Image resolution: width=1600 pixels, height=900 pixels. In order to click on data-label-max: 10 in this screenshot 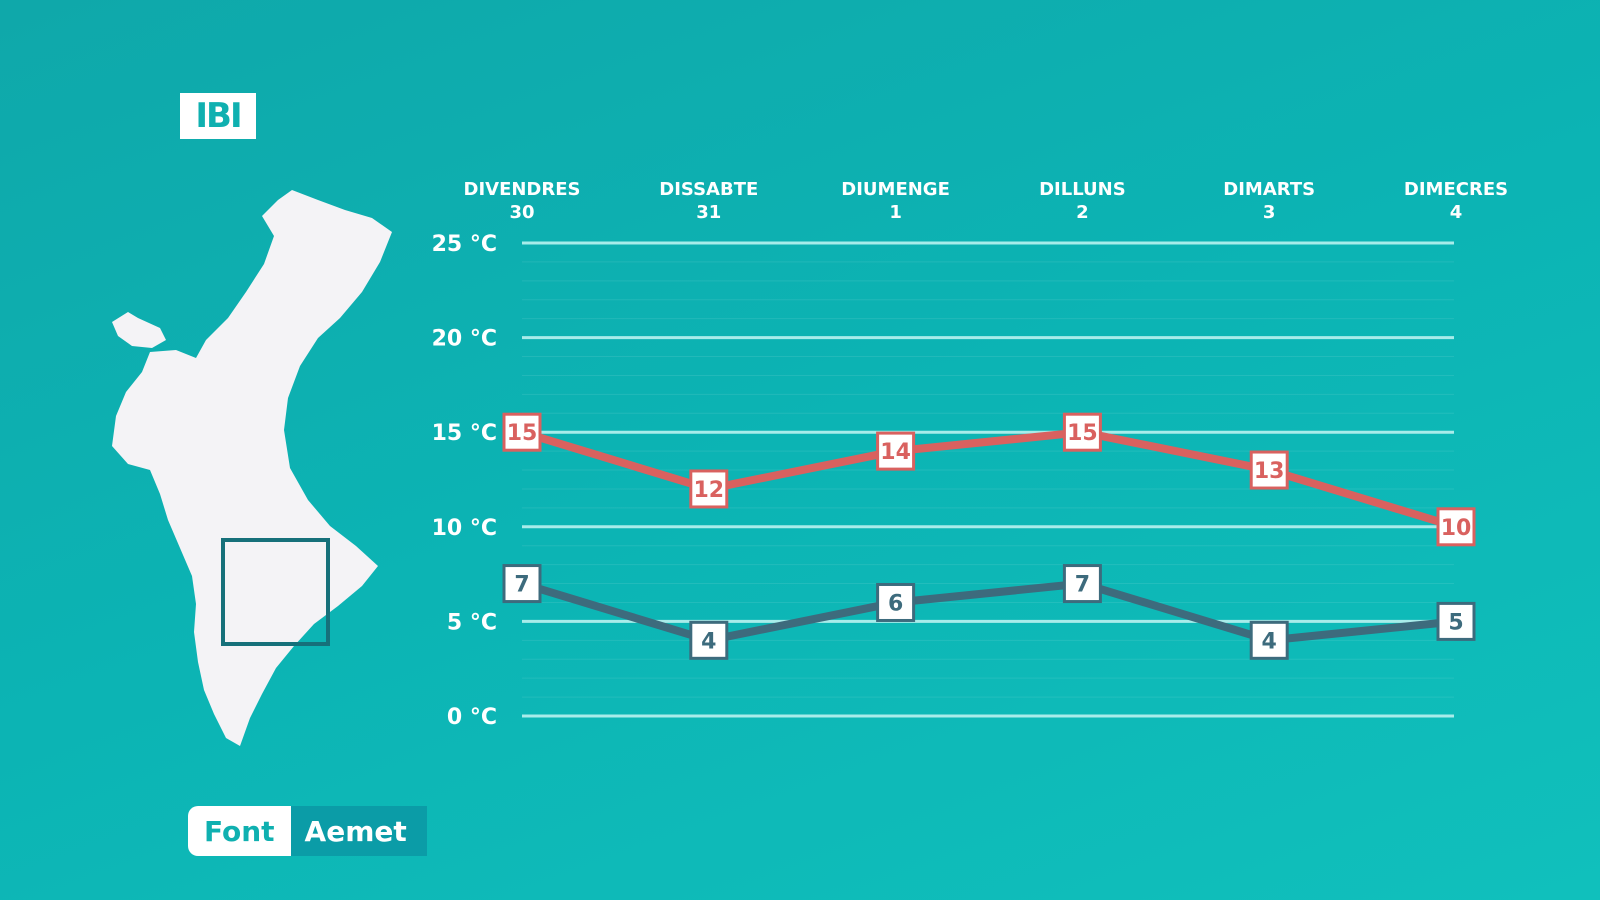, I will do `click(1456, 528)`.